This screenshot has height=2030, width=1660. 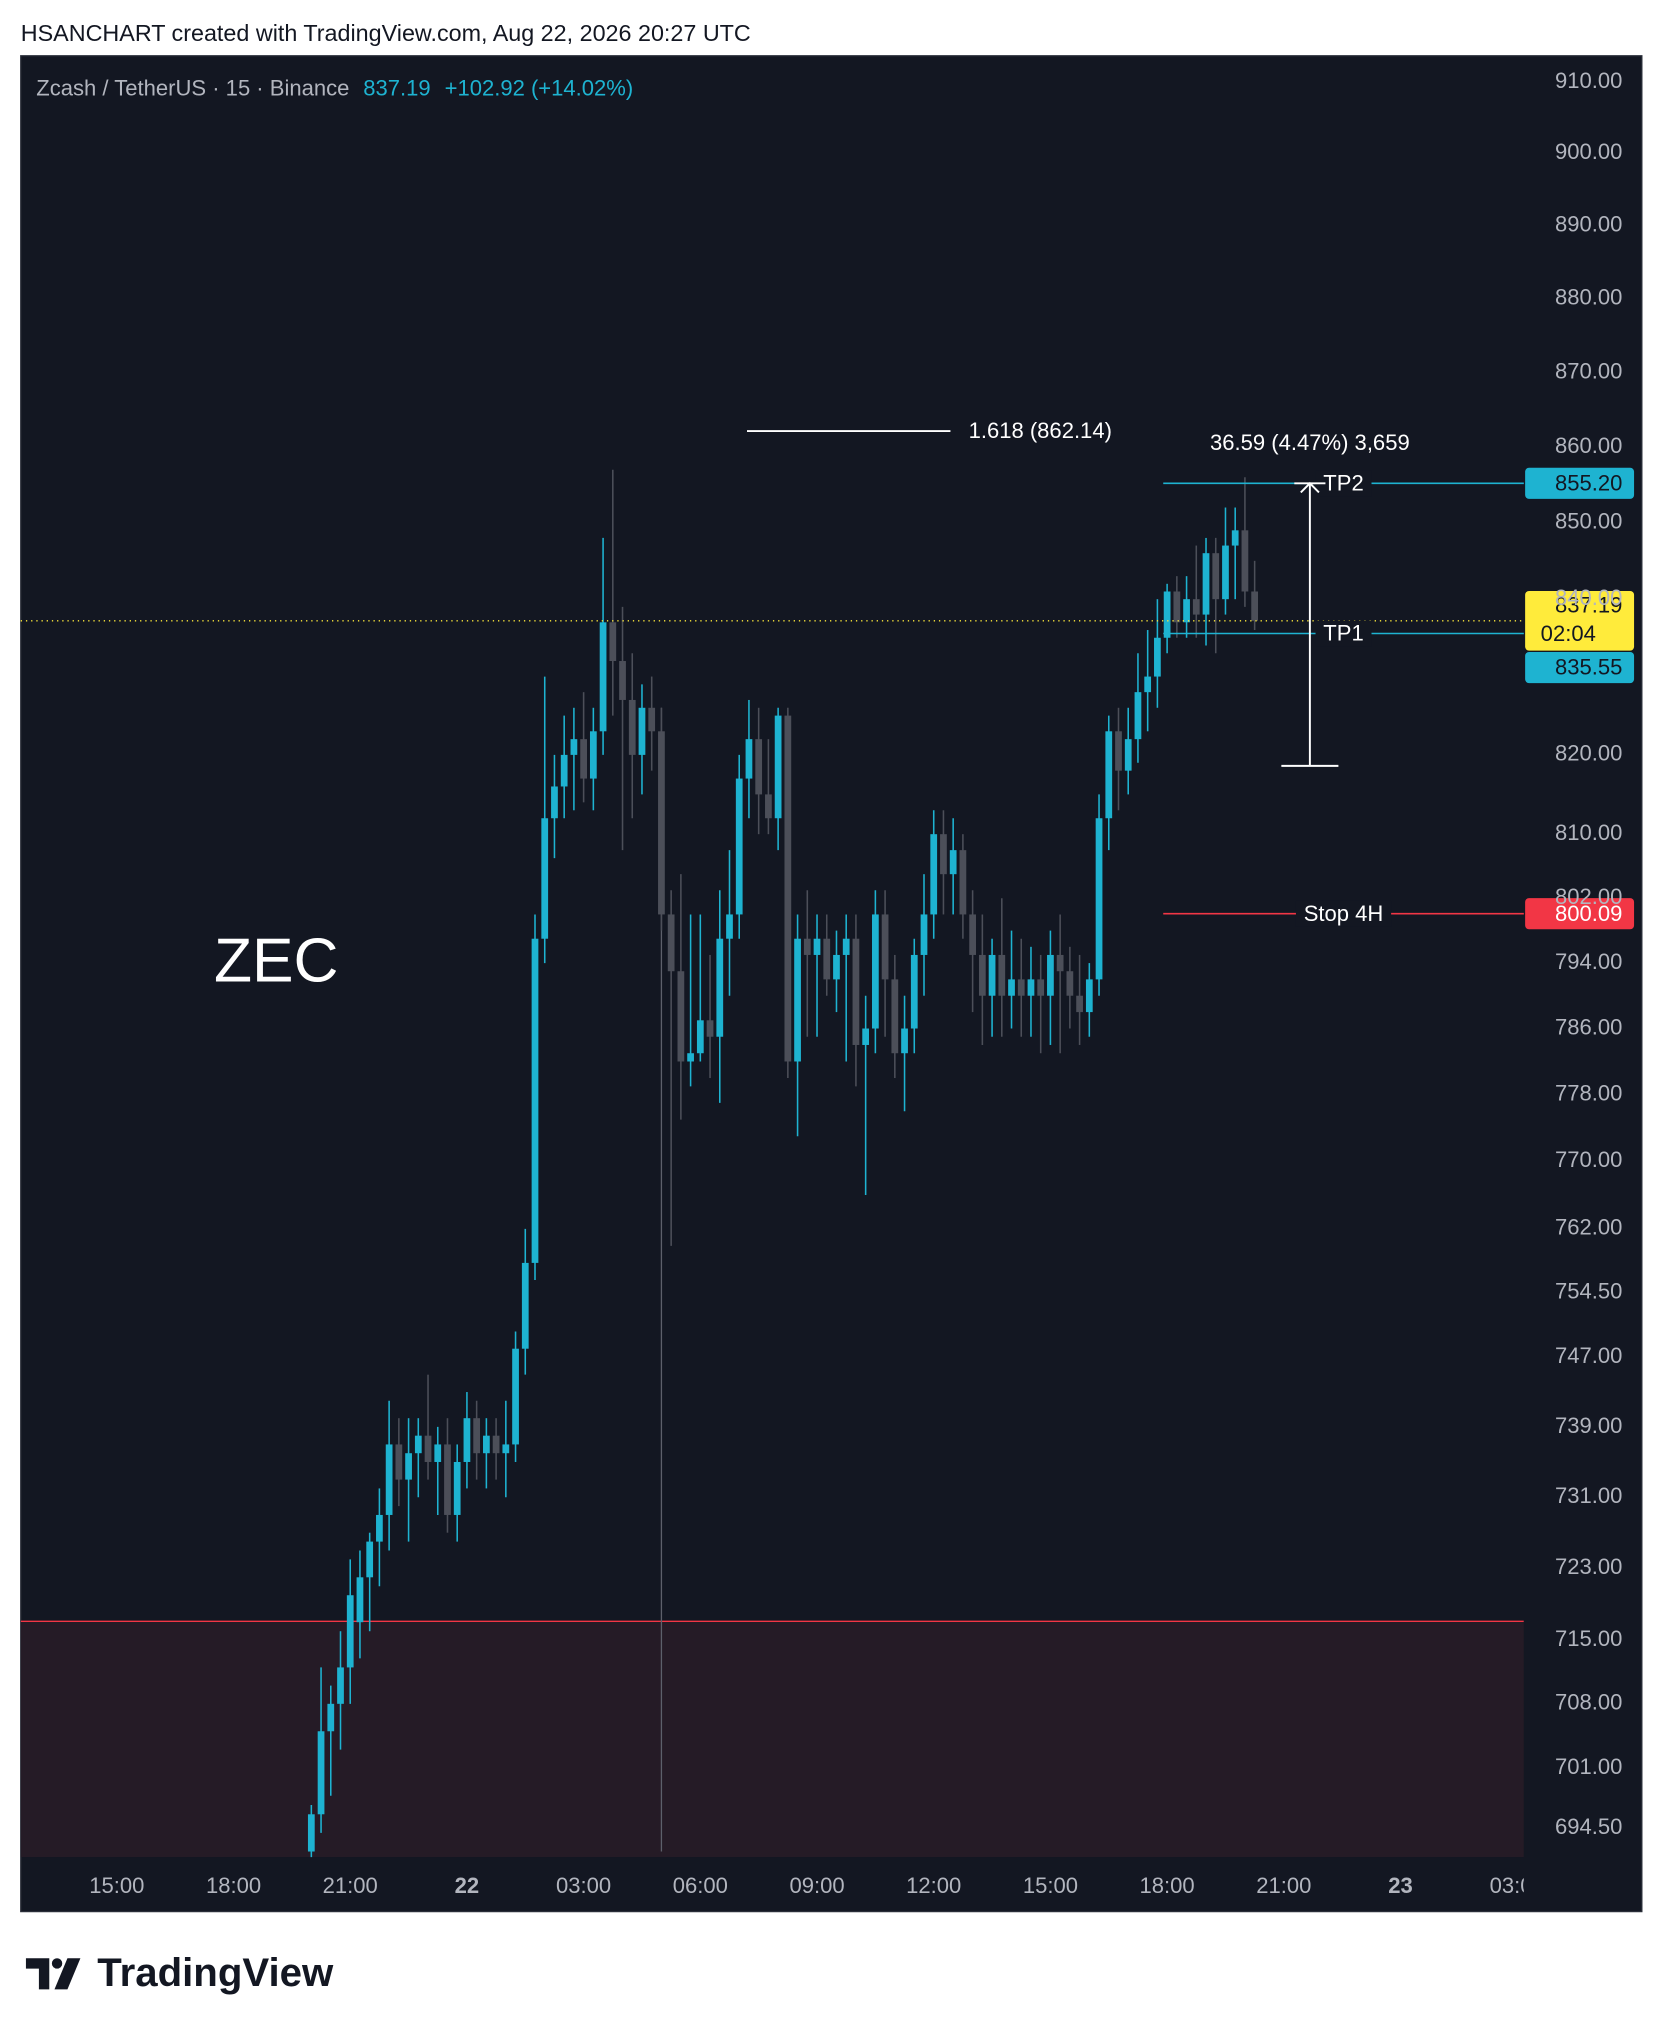 What do you see at coordinates (1040, 430) in the screenshot?
I see `fib-label: 1.618 (862.14)` at bounding box center [1040, 430].